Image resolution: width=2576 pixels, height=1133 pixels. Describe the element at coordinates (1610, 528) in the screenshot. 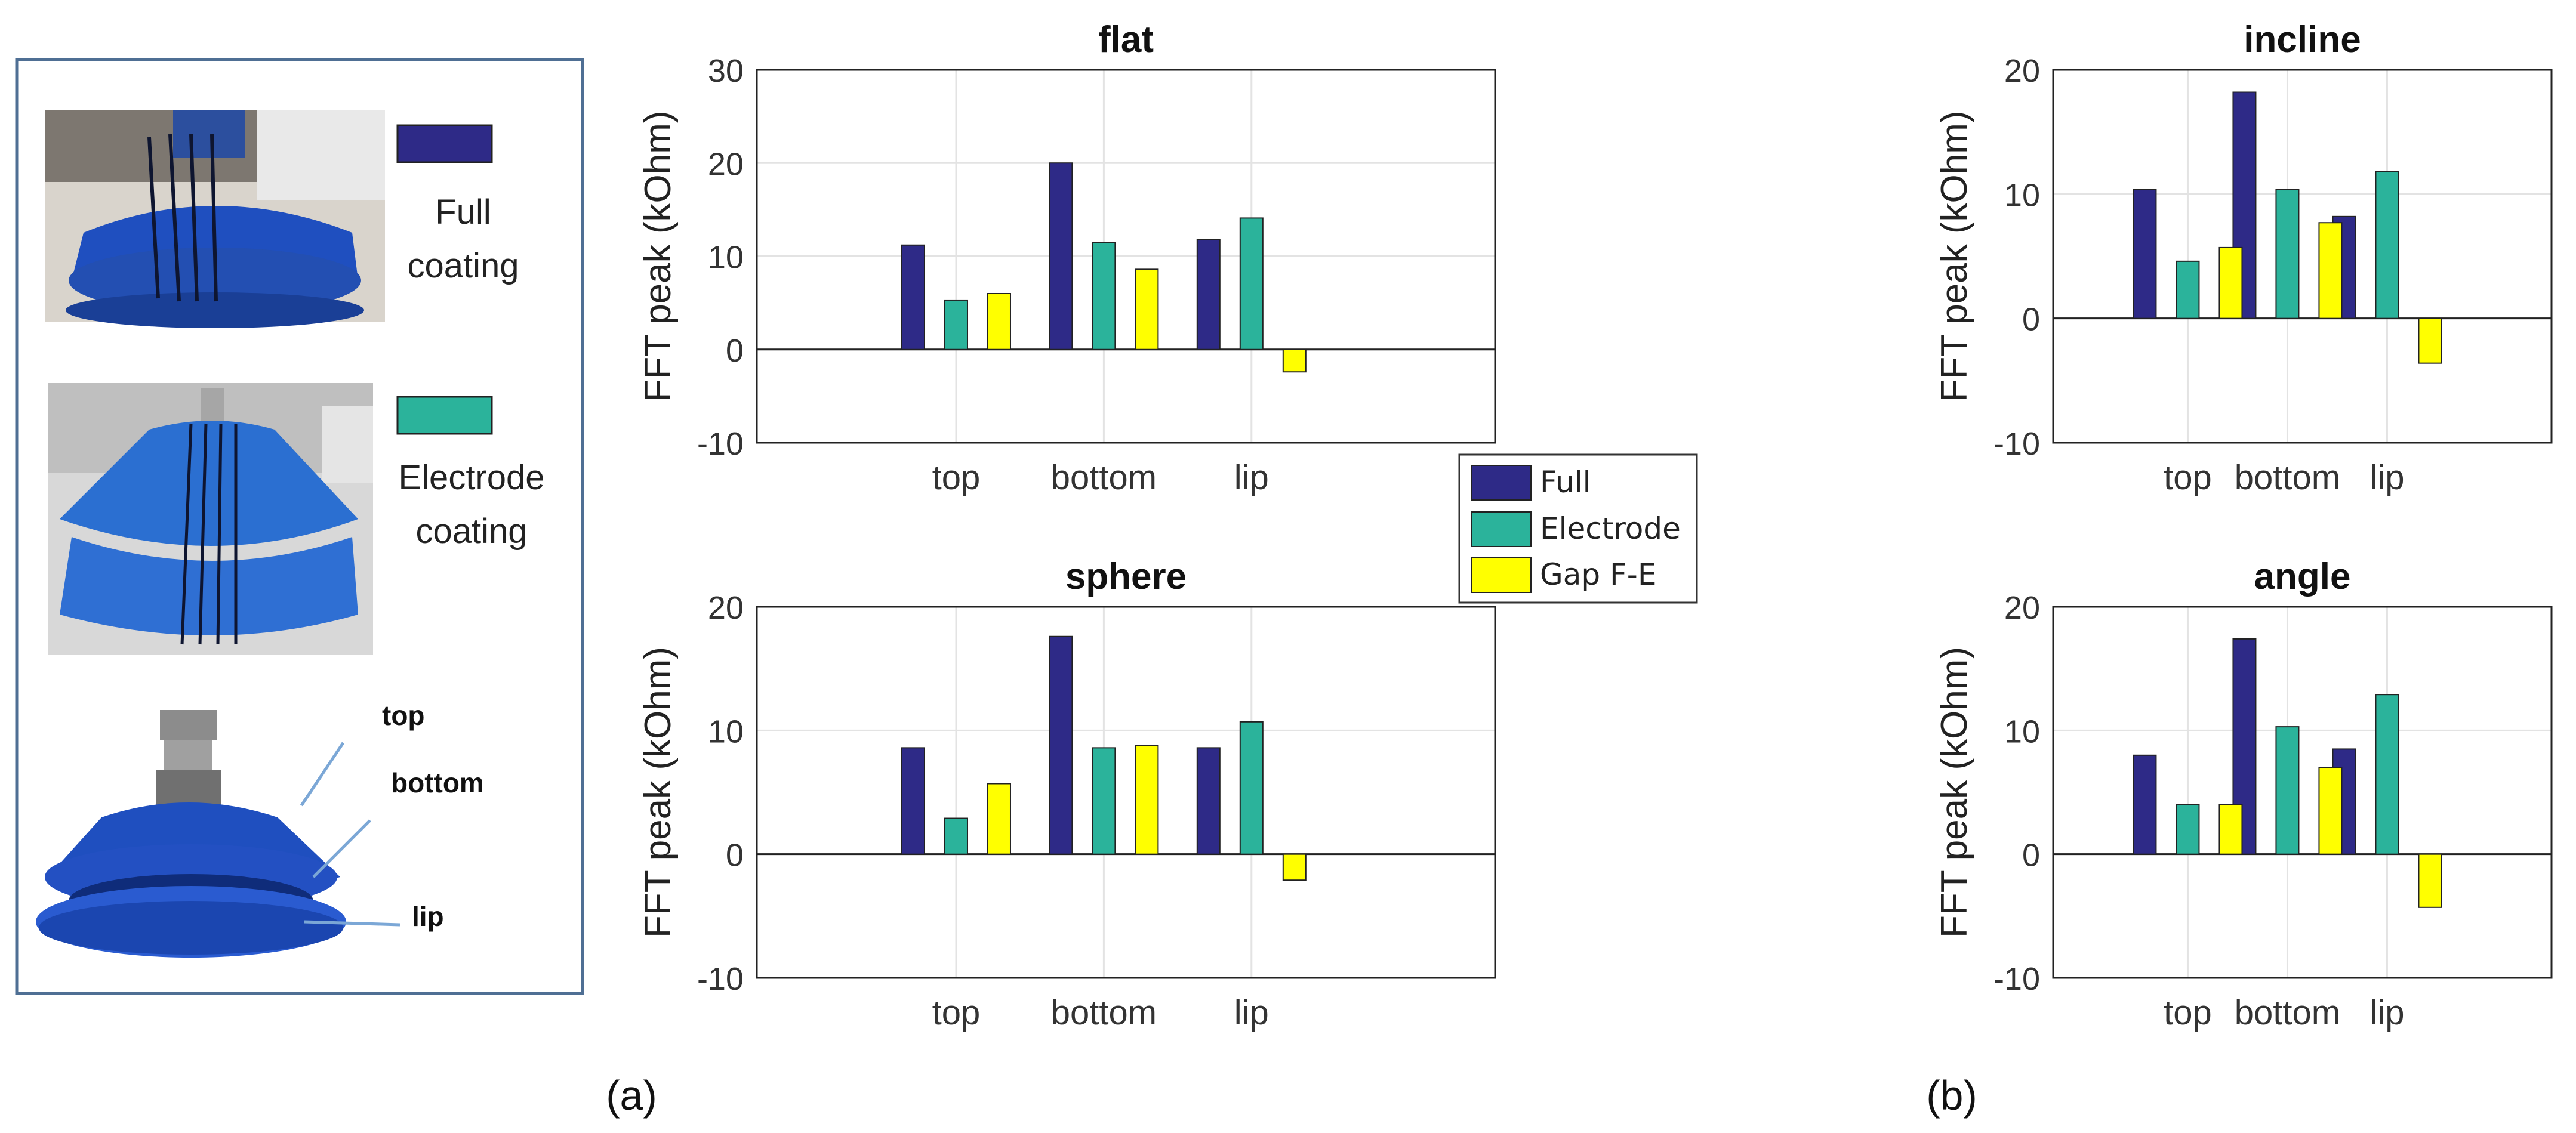

I see `legend-label-electrode: Electrode` at that location.